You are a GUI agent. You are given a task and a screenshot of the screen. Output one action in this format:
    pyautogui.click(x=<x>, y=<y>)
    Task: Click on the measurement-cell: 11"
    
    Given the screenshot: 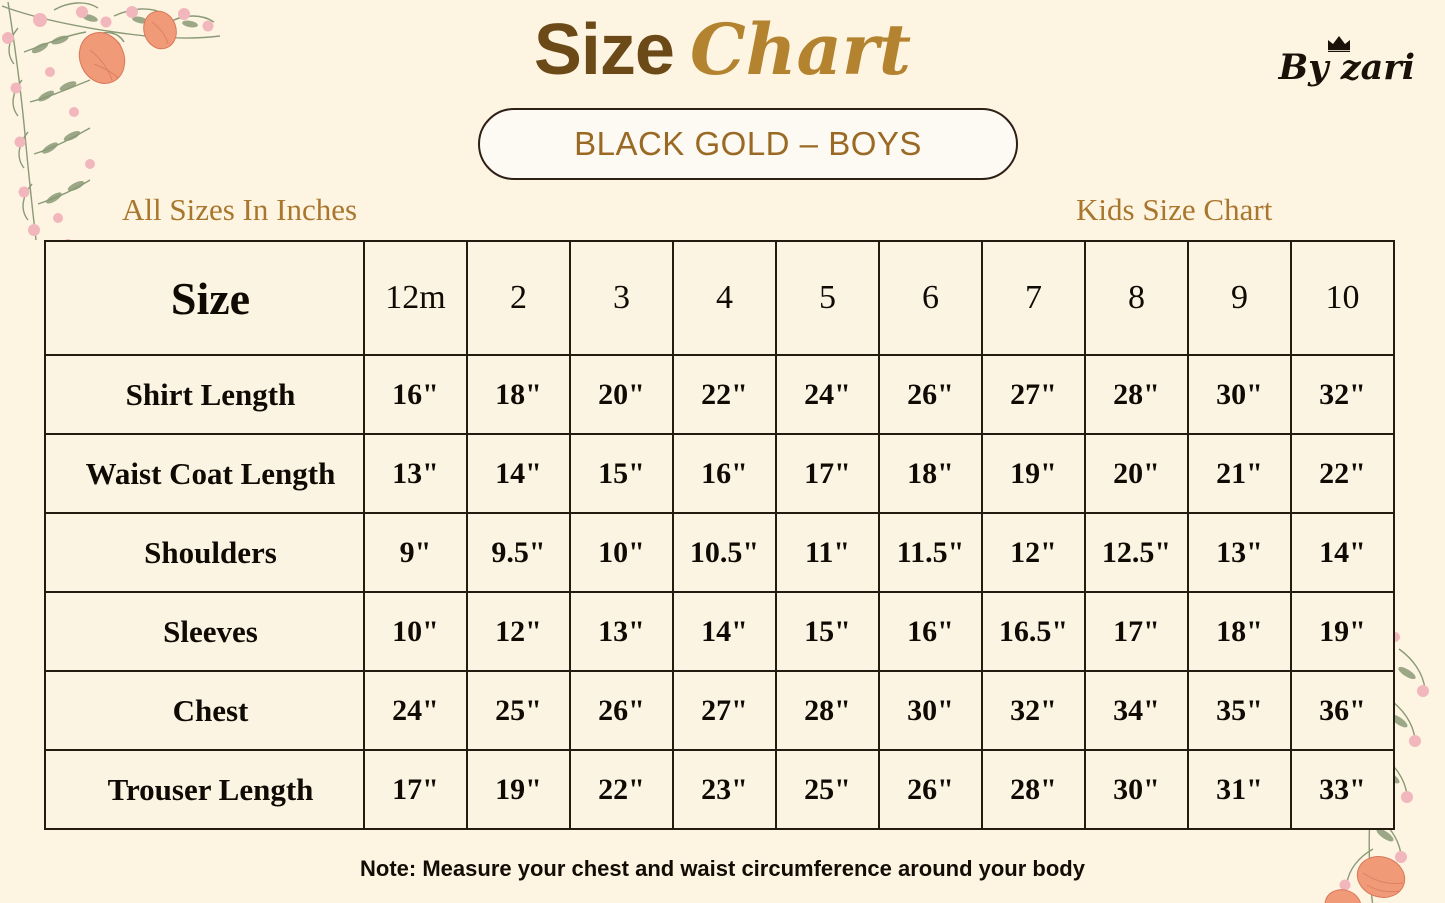 What is the action you would take?
    pyautogui.click(x=827, y=552)
    